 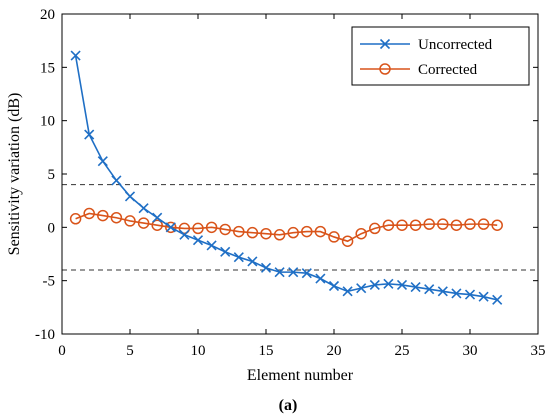 What do you see at coordinates (47, 122) in the screenshot?
I see `y-tick-label: 10` at bounding box center [47, 122].